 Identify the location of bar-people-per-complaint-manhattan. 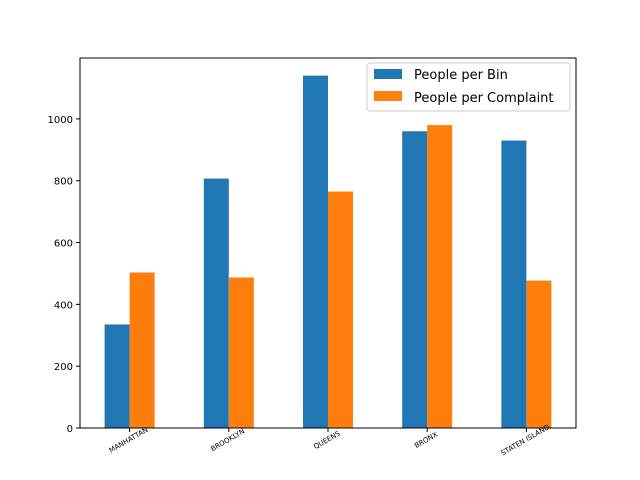
(142, 350).